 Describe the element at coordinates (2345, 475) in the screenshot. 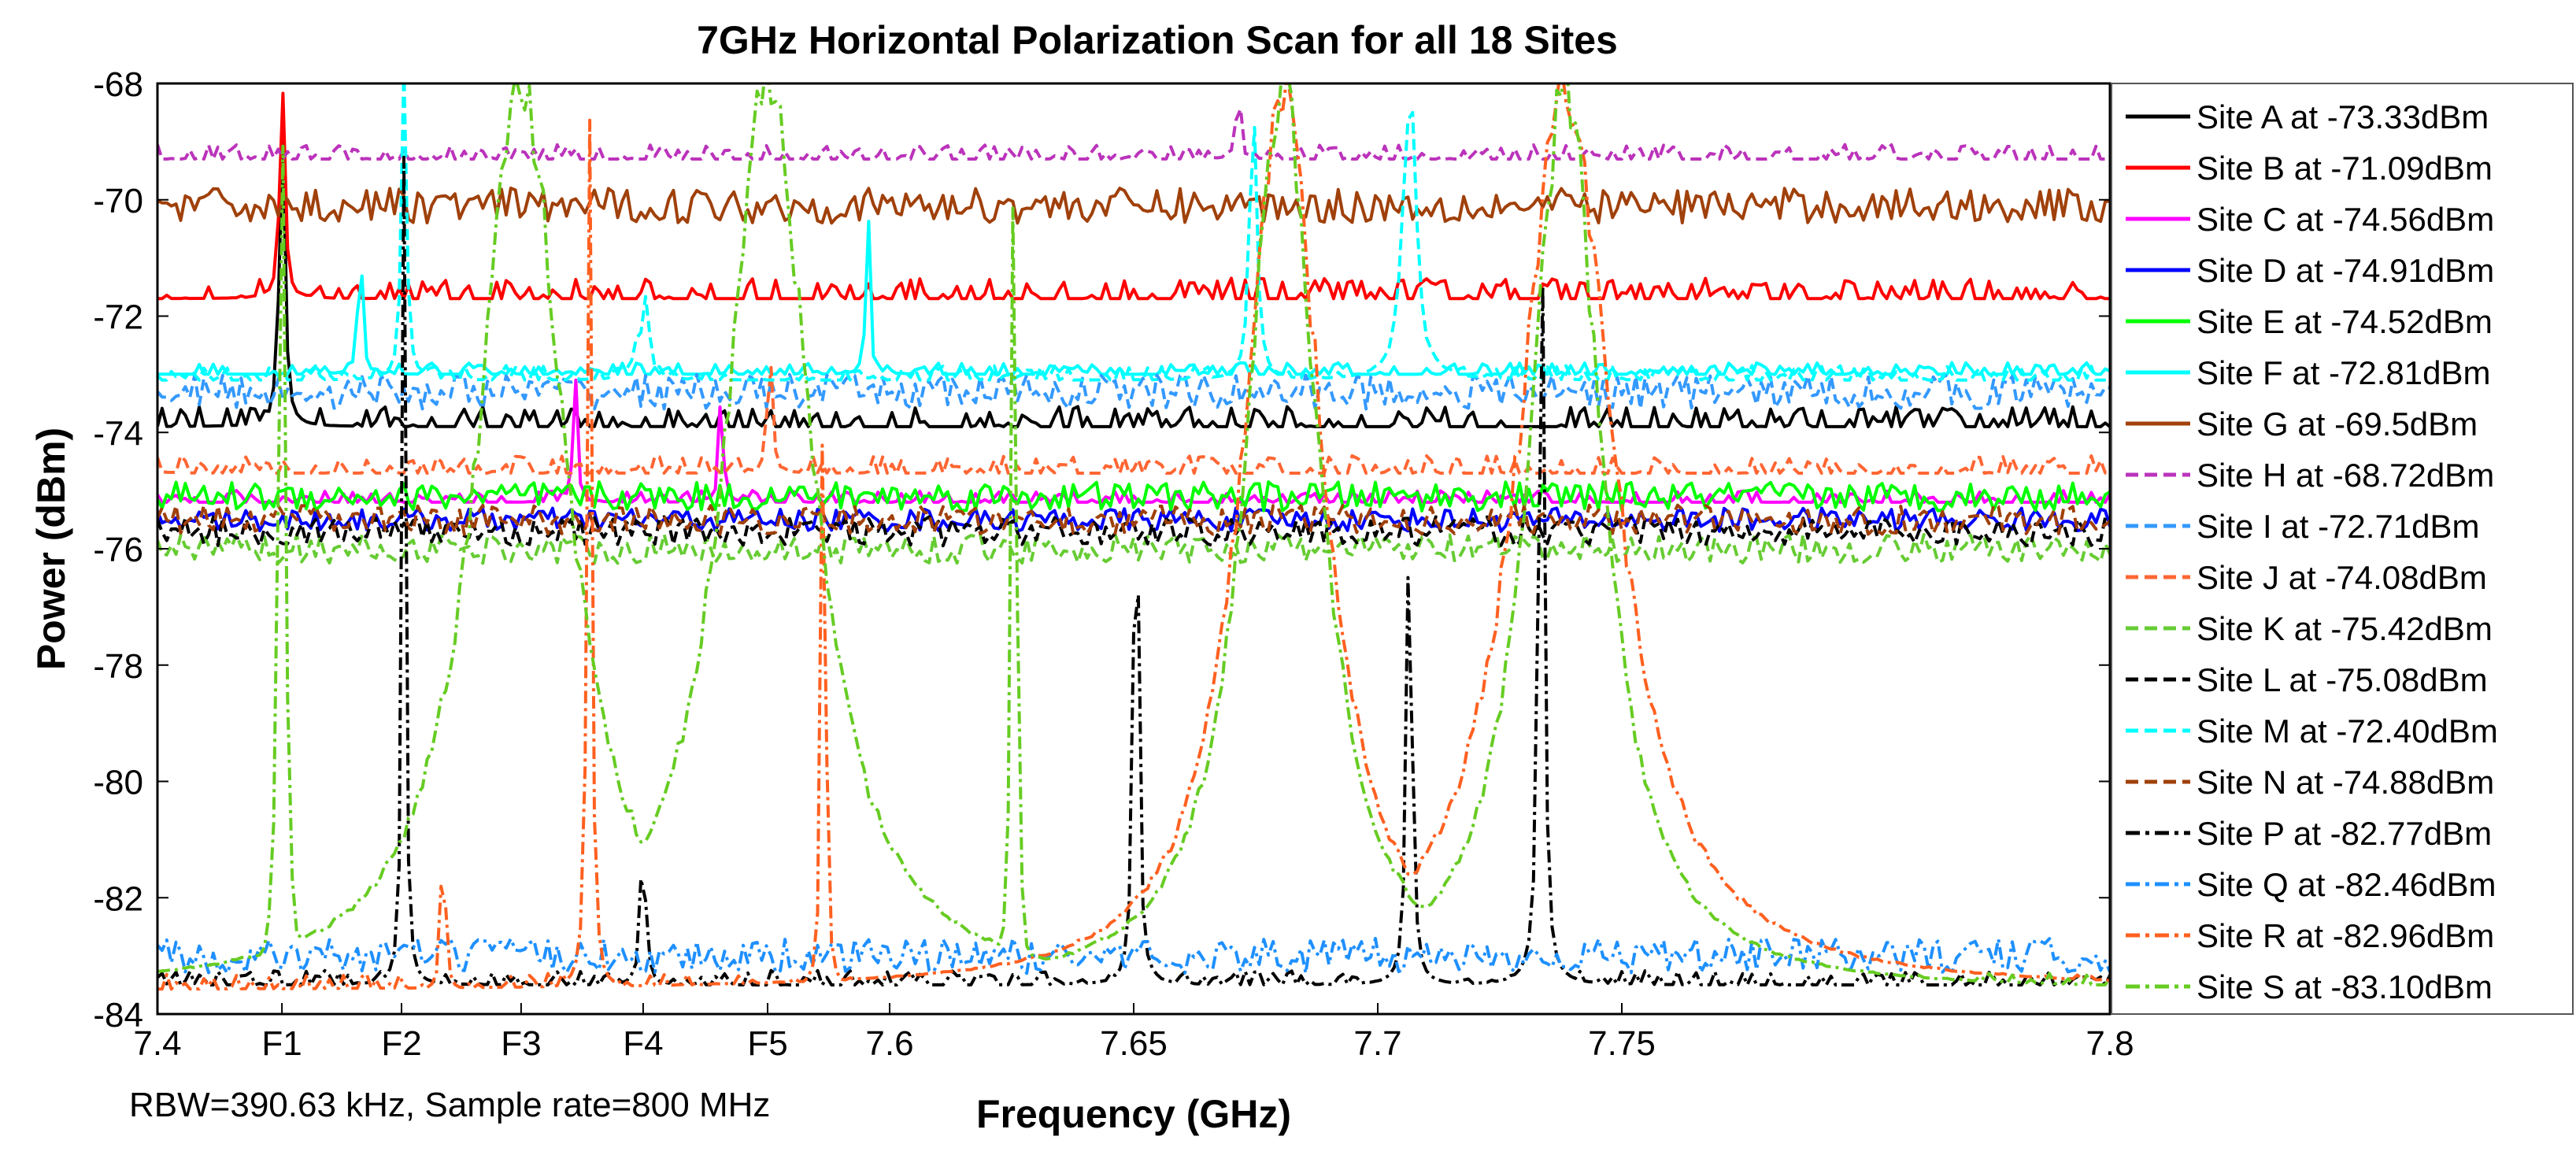

I see `legend-entry: Site H at -68.72dBm` at that location.